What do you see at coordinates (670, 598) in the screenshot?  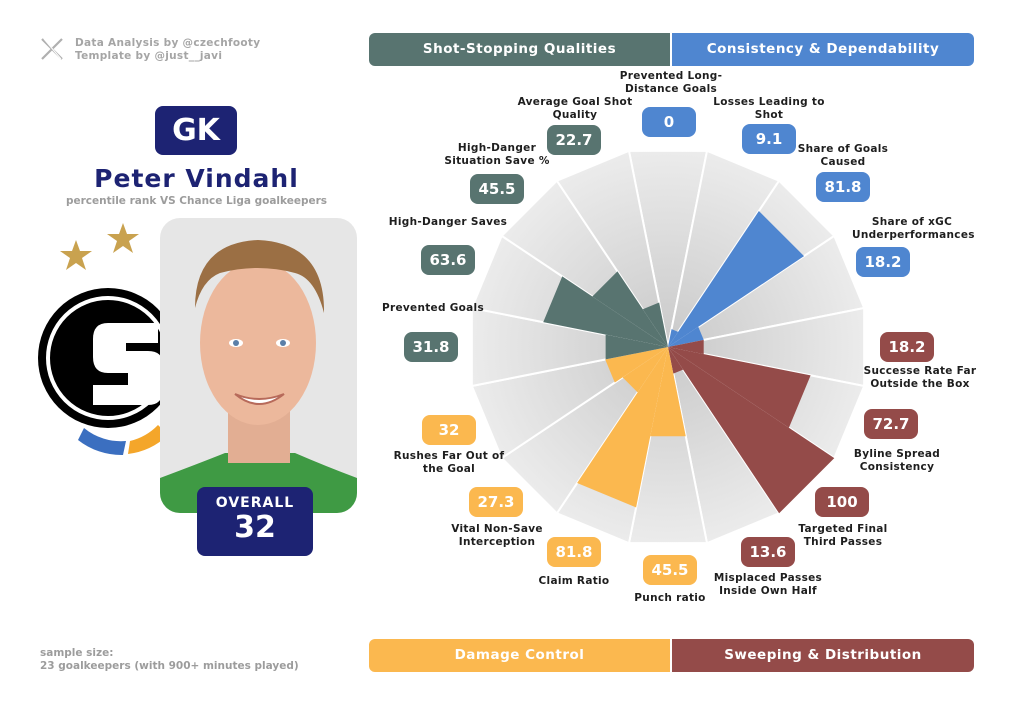 I see `metric-label: Punch ratio` at bounding box center [670, 598].